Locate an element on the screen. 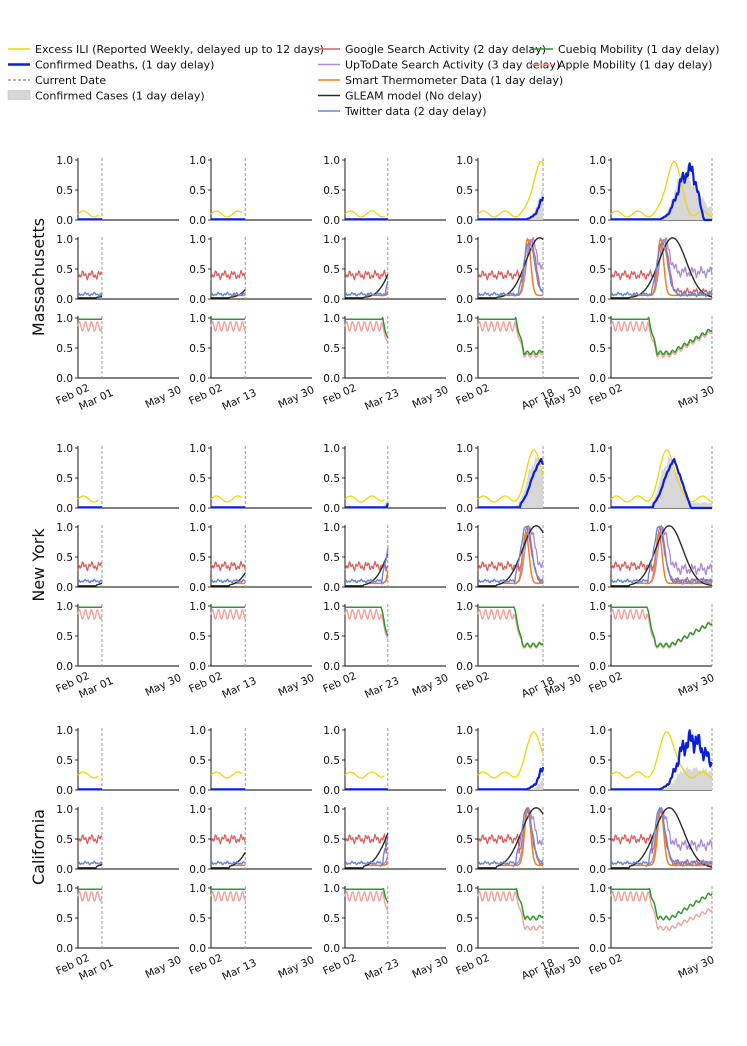  legend-entry: Current Date is located at coordinates (57, 80).